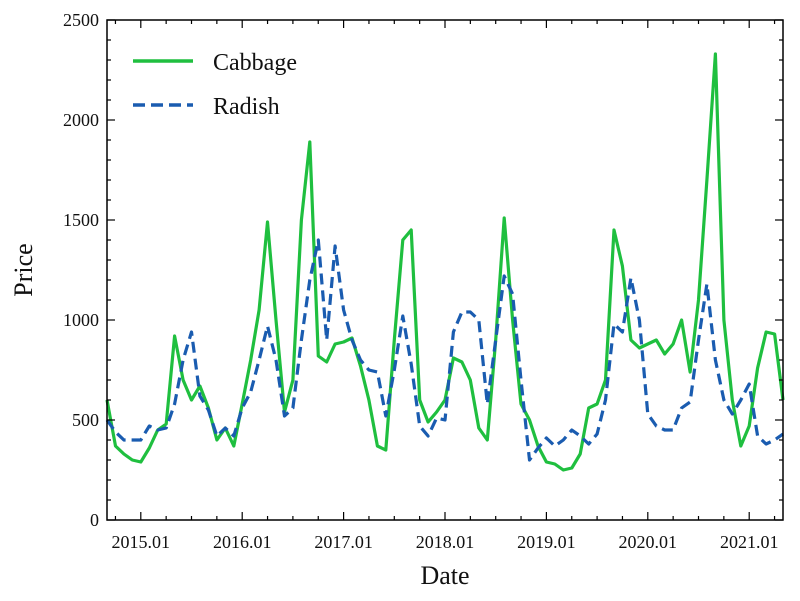  What do you see at coordinates (246, 107) in the screenshot?
I see `legend-label-radish: Radish` at bounding box center [246, 107].